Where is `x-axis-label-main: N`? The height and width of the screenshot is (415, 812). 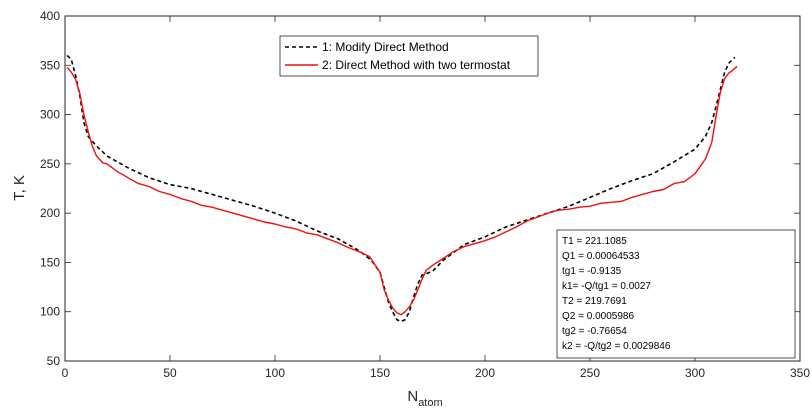 x-axis-label-main: N is located at coordinates (412, 396).